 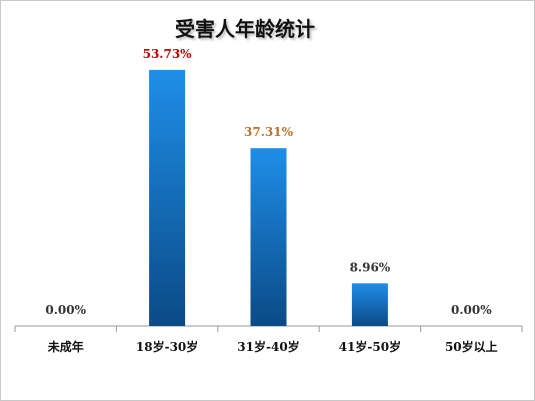 I want to click on value-label-1: 53.73%, so click(x=168, y=54).